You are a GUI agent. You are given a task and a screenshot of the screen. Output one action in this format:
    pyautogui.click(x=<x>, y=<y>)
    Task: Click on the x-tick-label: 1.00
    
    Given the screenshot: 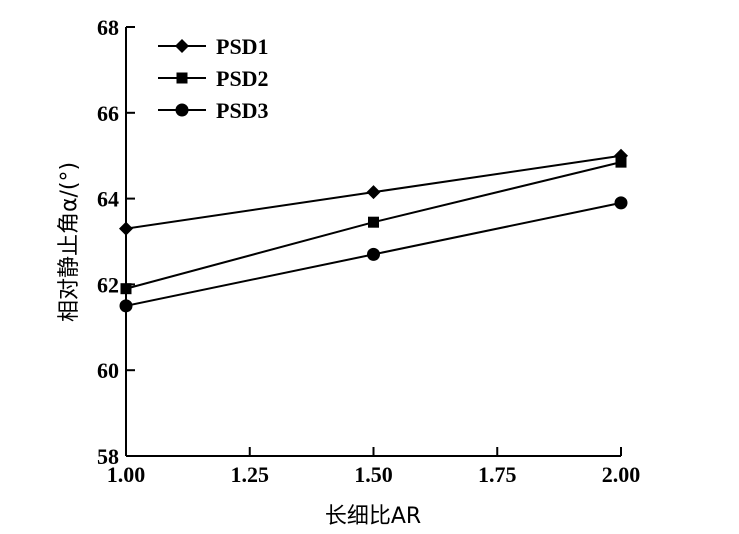 What is the action you would take?
    pyautogui.click(x=126, y=474)
    